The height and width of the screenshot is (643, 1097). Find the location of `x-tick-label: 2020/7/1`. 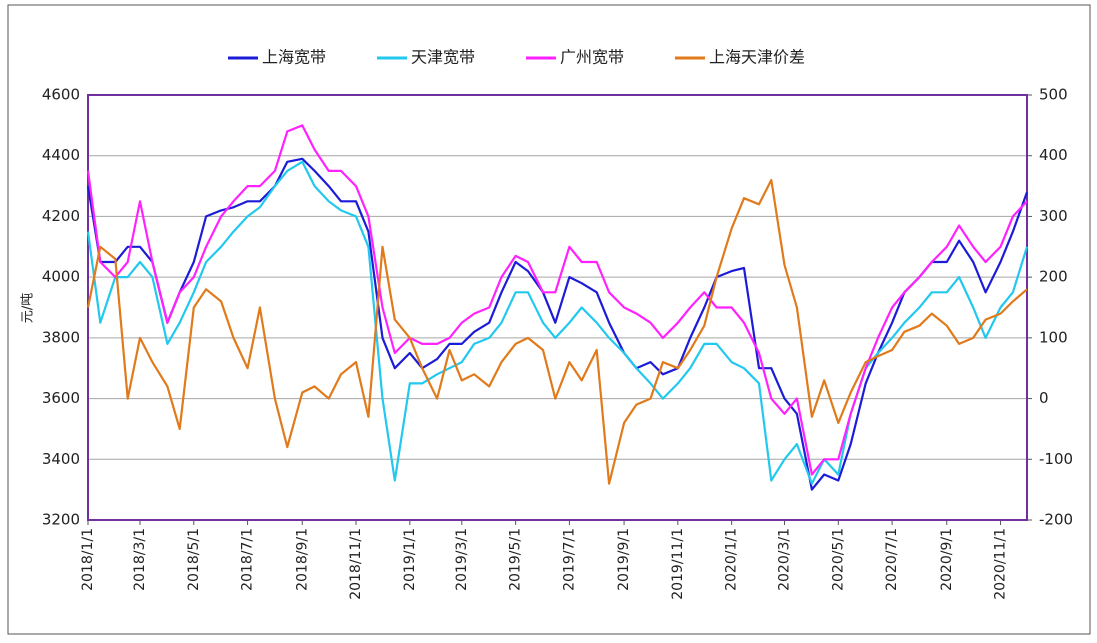

x-tick-label: 2020/7/1 is located at coordinates (892, 559).